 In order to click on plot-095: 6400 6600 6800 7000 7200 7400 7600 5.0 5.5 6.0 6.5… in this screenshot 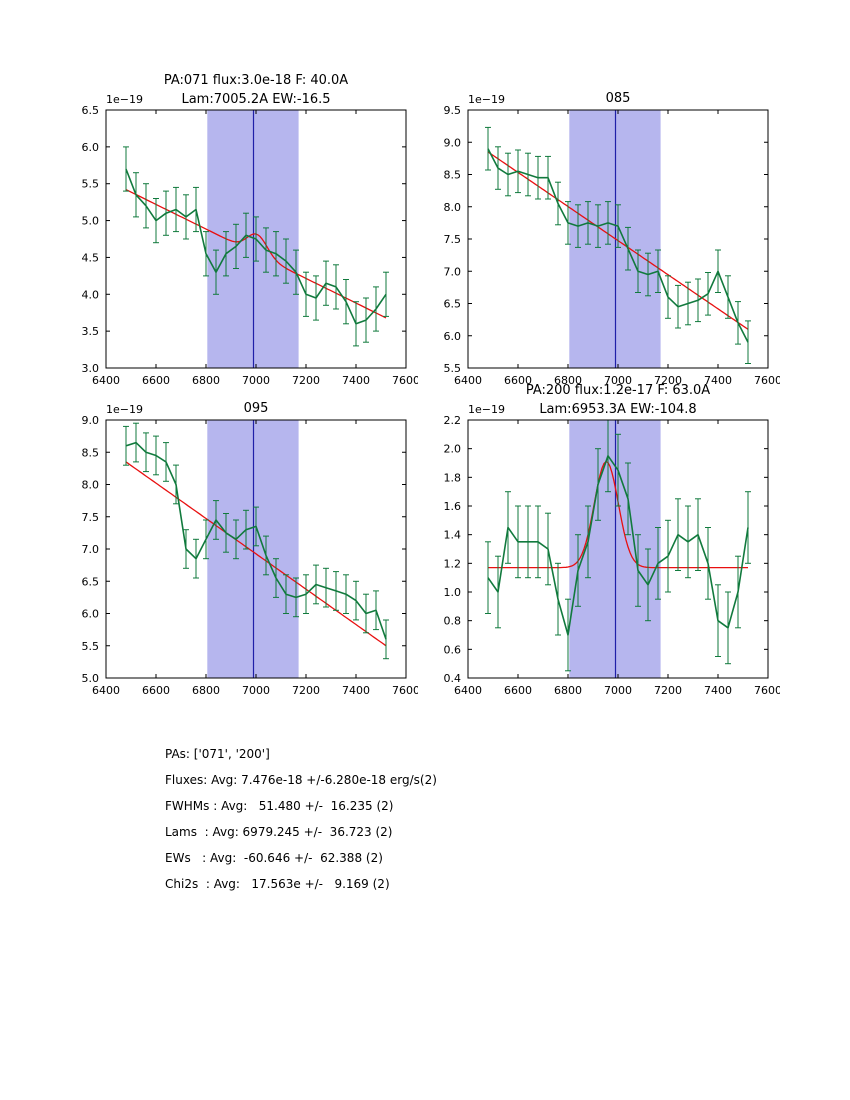, I will do `click(233, 541)`.